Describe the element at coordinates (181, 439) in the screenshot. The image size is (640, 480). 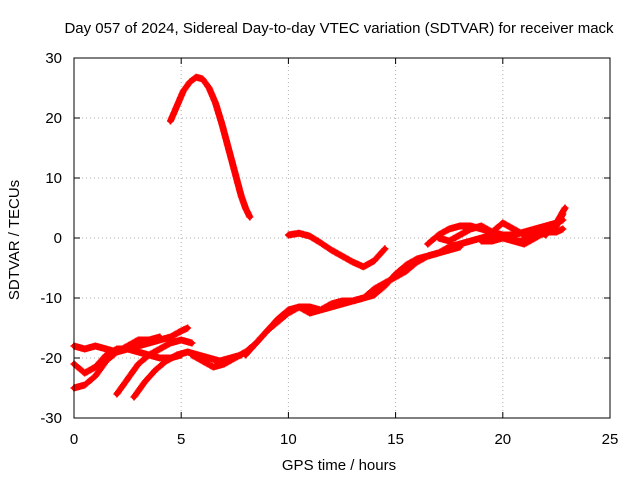
I see `x-tick-label: 5` at that location.